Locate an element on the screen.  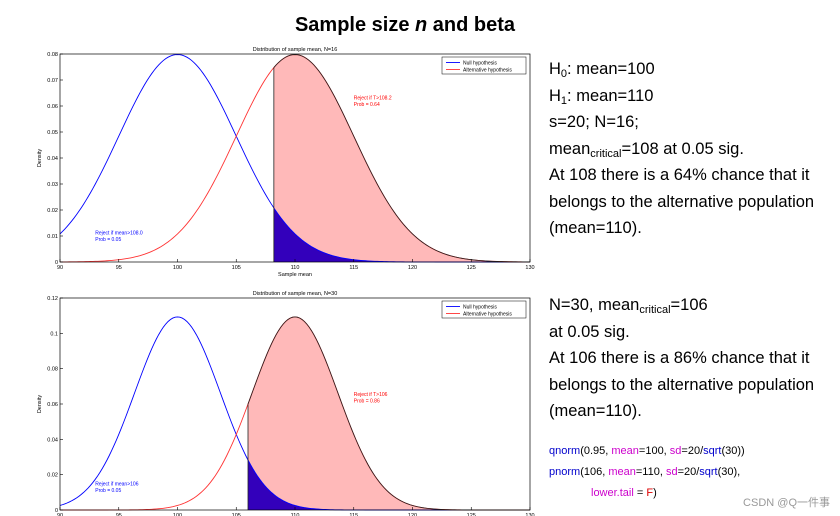
n30-line: N=30, meancritical=106 is located at coordinates (628, 306).